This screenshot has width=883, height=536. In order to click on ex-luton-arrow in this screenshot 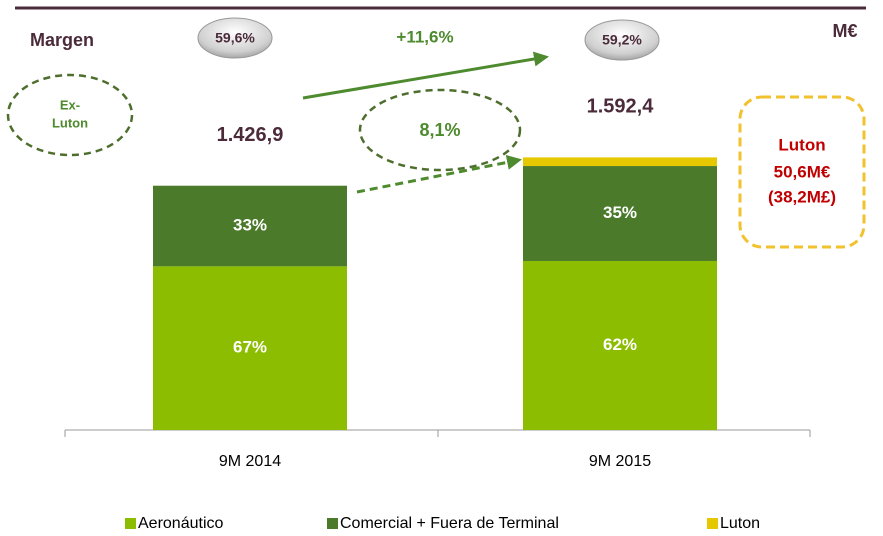, I will do `click(439, 174)`.